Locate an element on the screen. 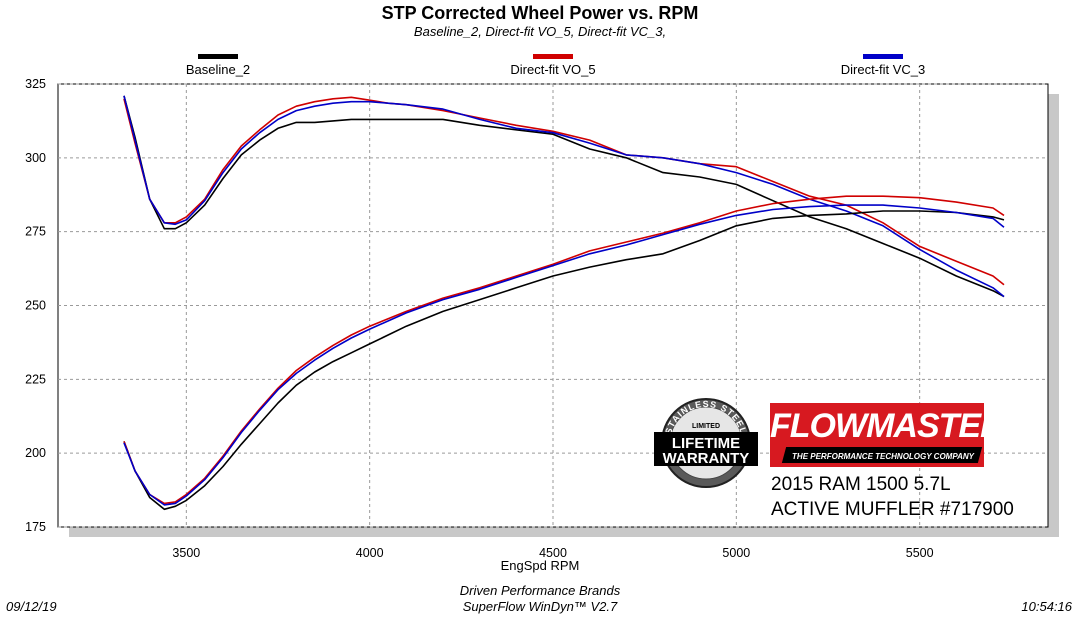  y-tick-label: 200 is located at coordinates (35, 453).